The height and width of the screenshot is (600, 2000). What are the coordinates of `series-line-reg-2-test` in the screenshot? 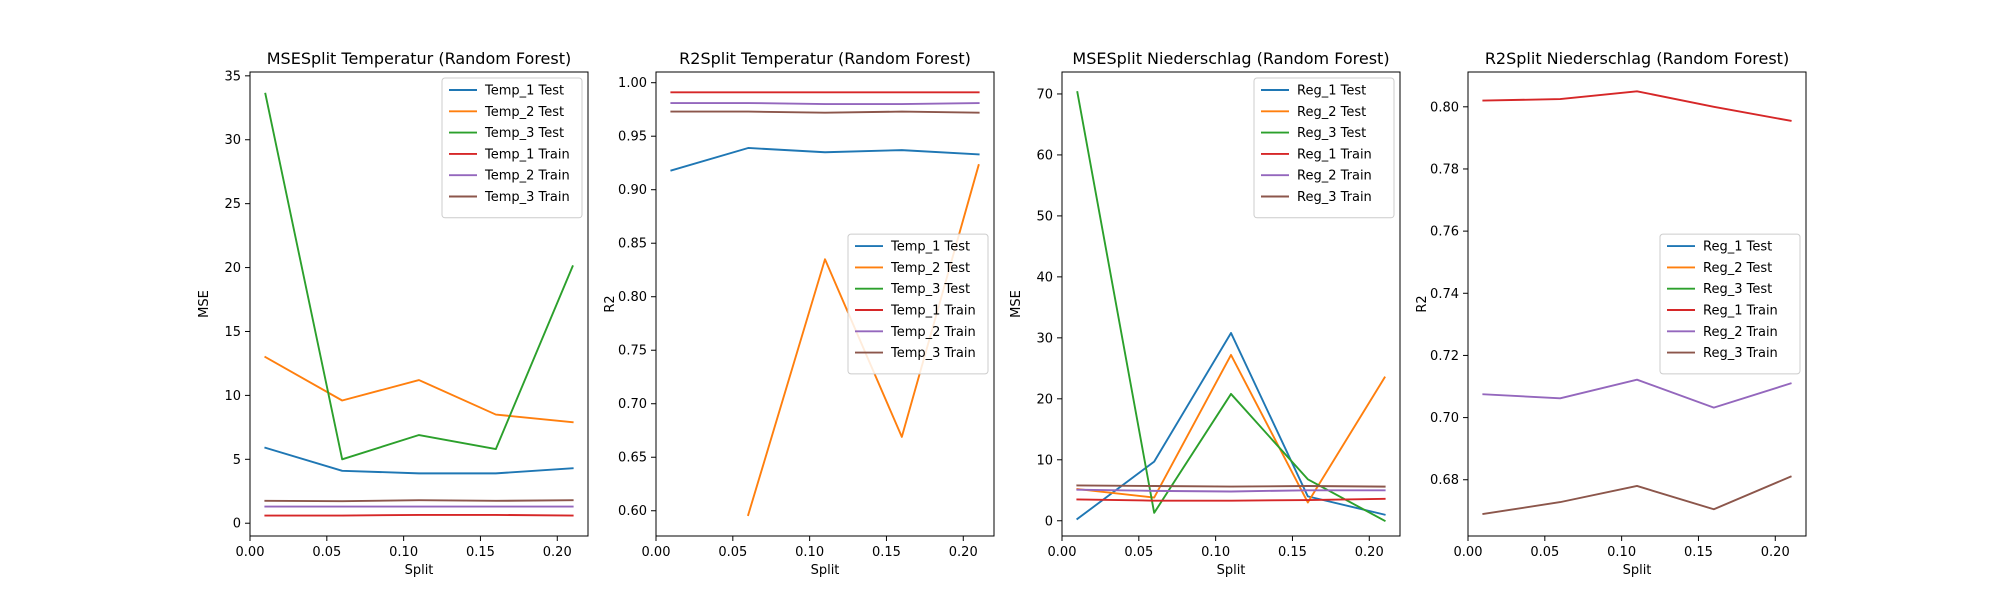 It's located at (1231, 428).